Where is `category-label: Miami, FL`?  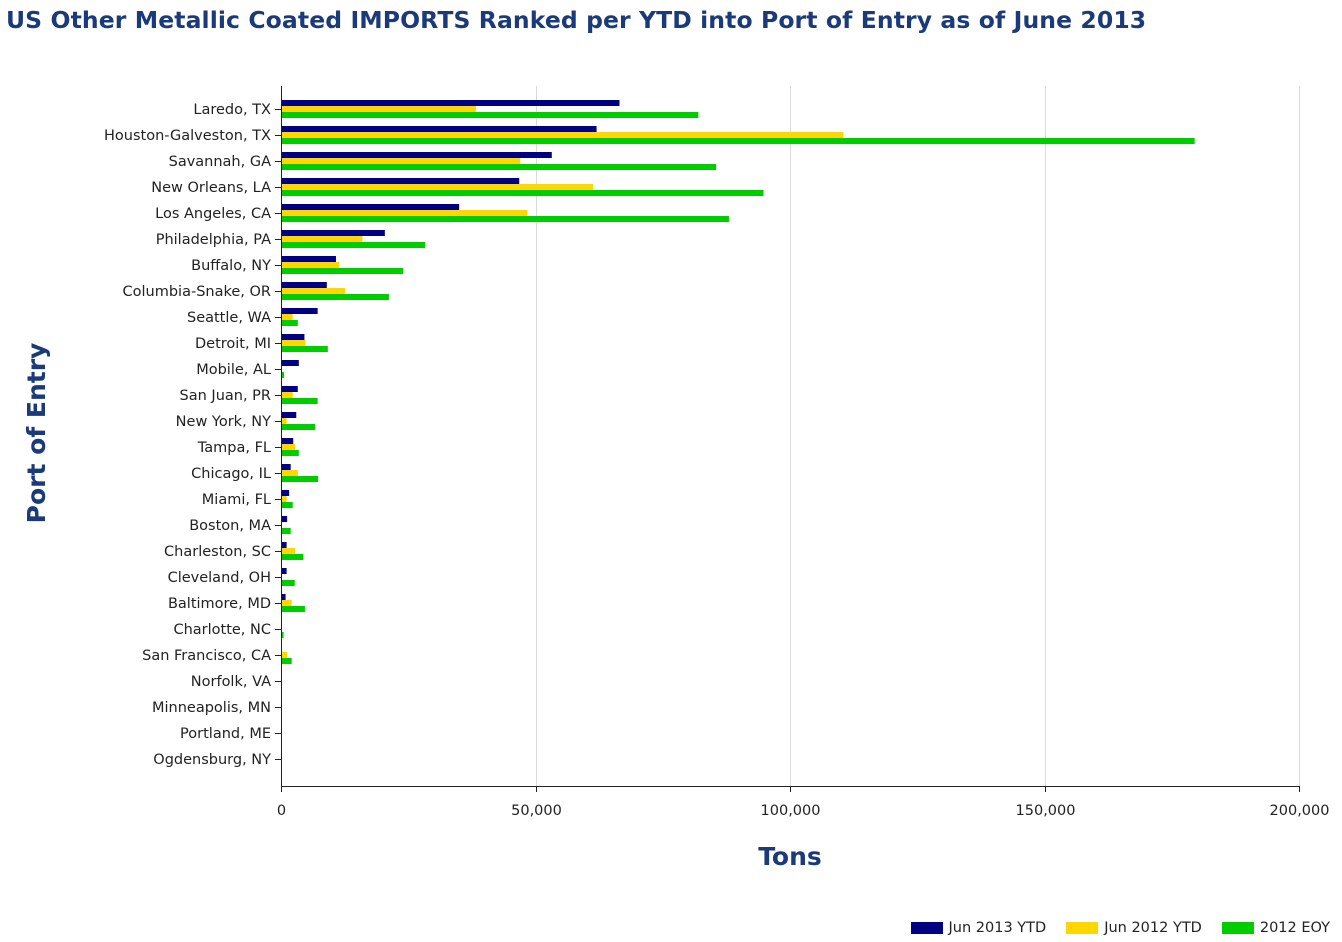
category-label: Miami, FL is located at coordinates (236, 500).